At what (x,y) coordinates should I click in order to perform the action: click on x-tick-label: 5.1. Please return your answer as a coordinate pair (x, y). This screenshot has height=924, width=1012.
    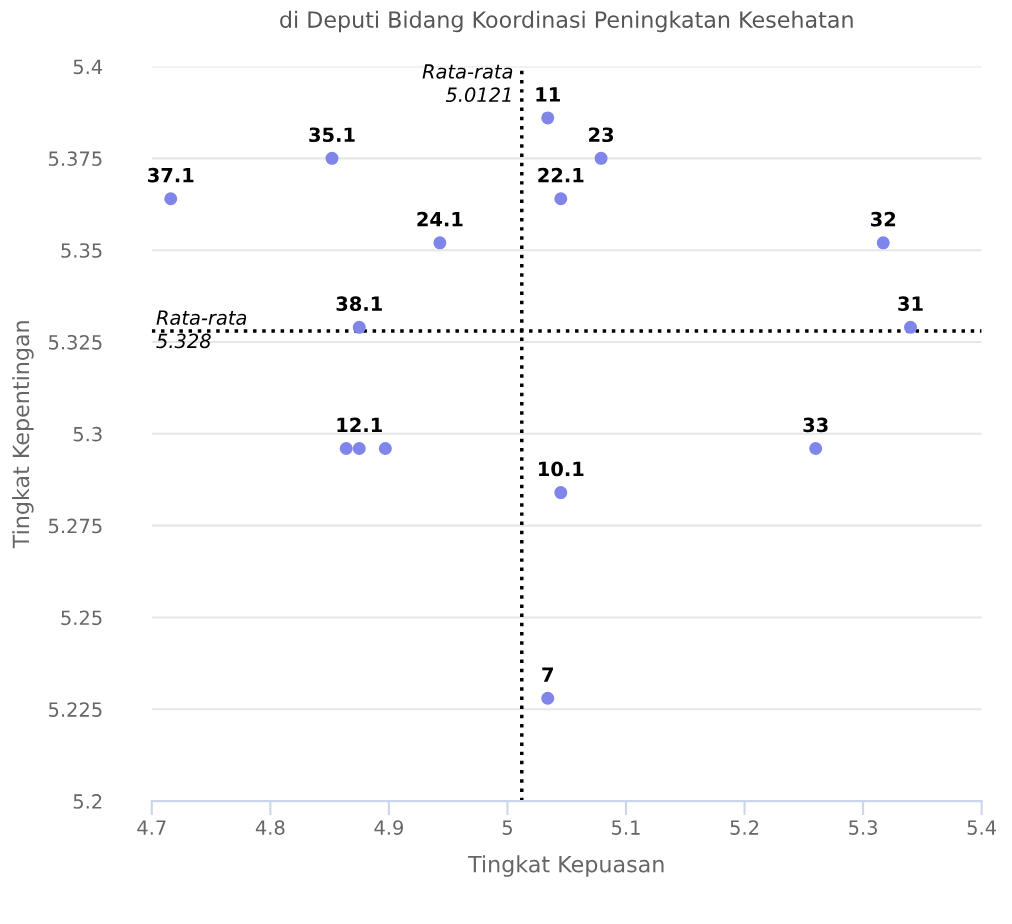
    Looking at the image, I should click on (626, 827).